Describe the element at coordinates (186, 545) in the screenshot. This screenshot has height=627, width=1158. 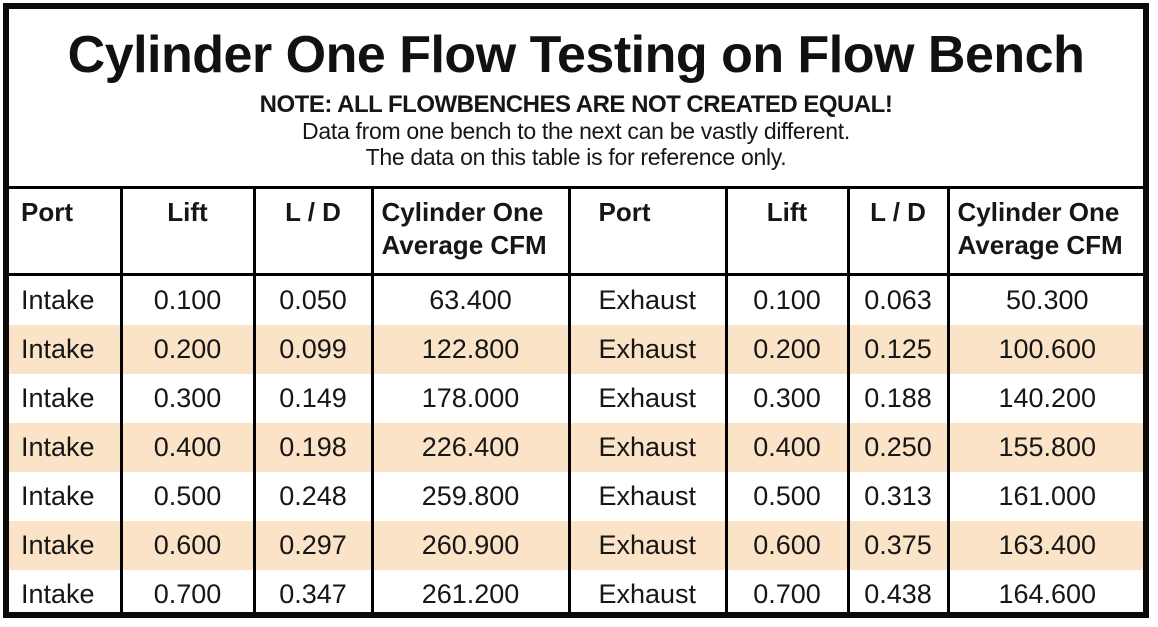
I see `cell-lift-l: 0.600` at that location.